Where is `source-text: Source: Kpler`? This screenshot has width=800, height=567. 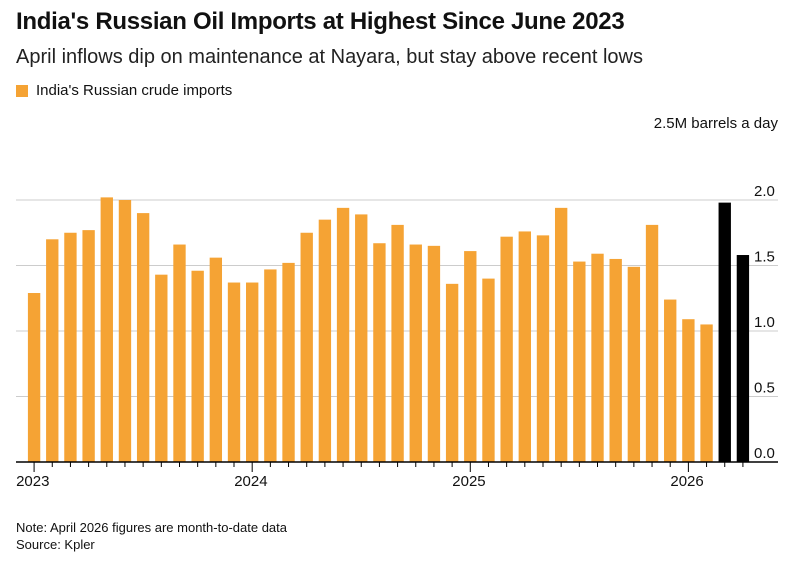 source-text: Source: Kpler is located at coordinates (55, 544).